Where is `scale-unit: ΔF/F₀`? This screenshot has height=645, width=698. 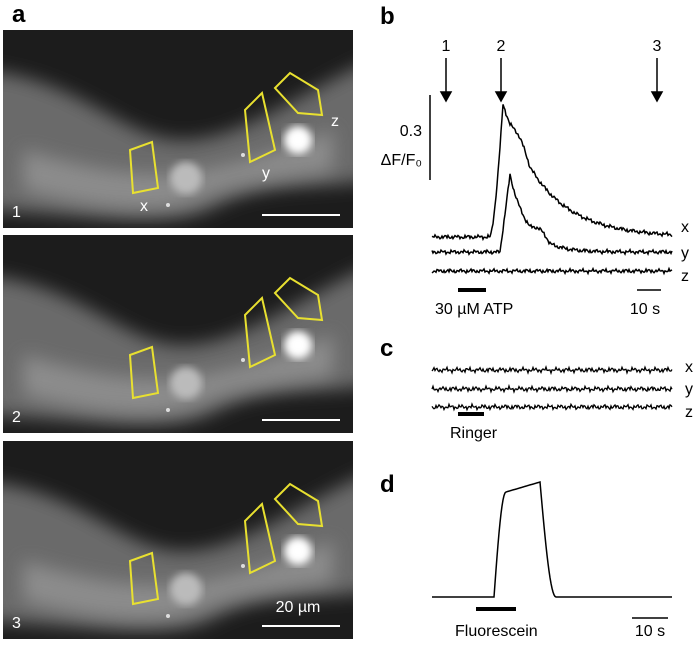
scale-unit: ΔF/F₀ is located at coordinates (401, 160).